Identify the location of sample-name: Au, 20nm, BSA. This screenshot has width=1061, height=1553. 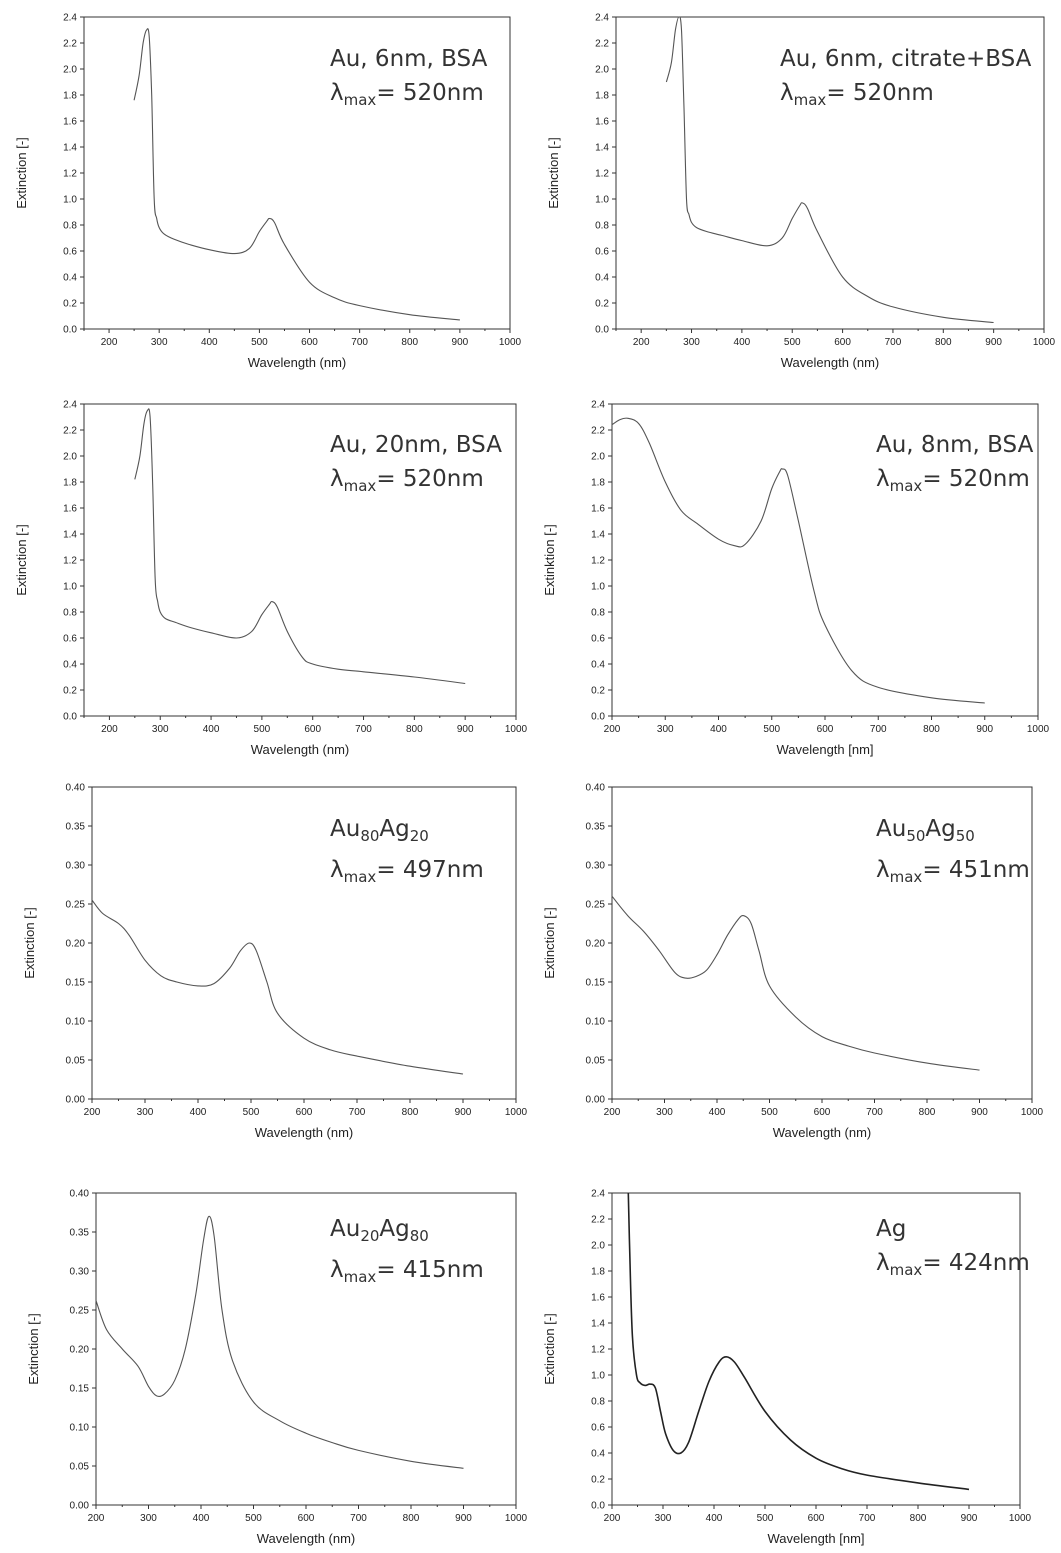
(416, 445).